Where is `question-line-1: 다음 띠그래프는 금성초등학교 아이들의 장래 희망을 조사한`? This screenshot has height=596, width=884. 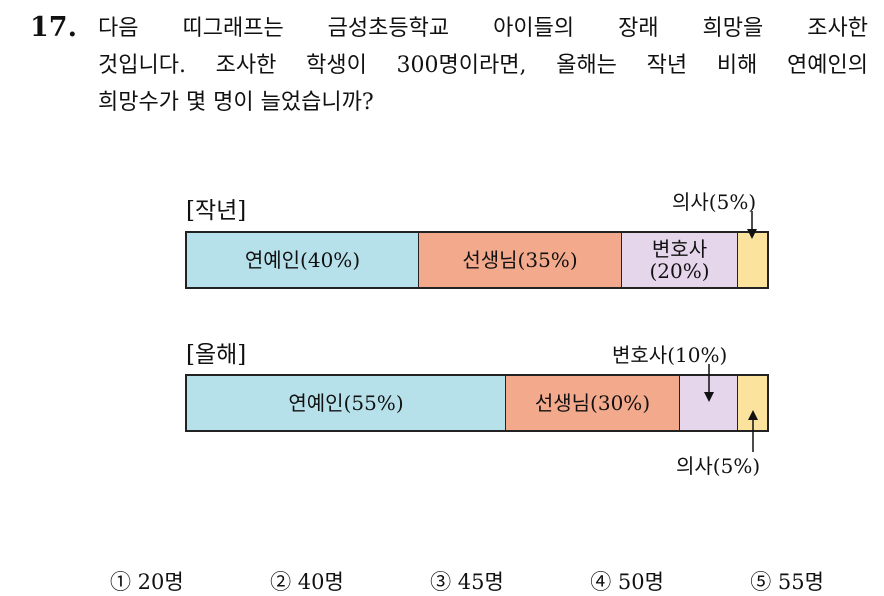 question-line-1: 다음 띠그래프는 금성초등학교 아이들의 장래 희망을 조사한 is located at coordinates (483, 28).